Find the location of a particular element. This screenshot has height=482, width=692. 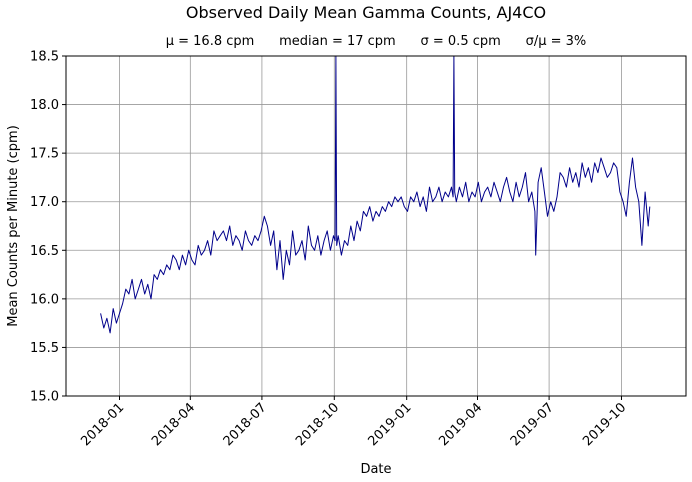

y-axis-label: Mean Counts per Minute (cpm) is located at coordinates (13, 226).